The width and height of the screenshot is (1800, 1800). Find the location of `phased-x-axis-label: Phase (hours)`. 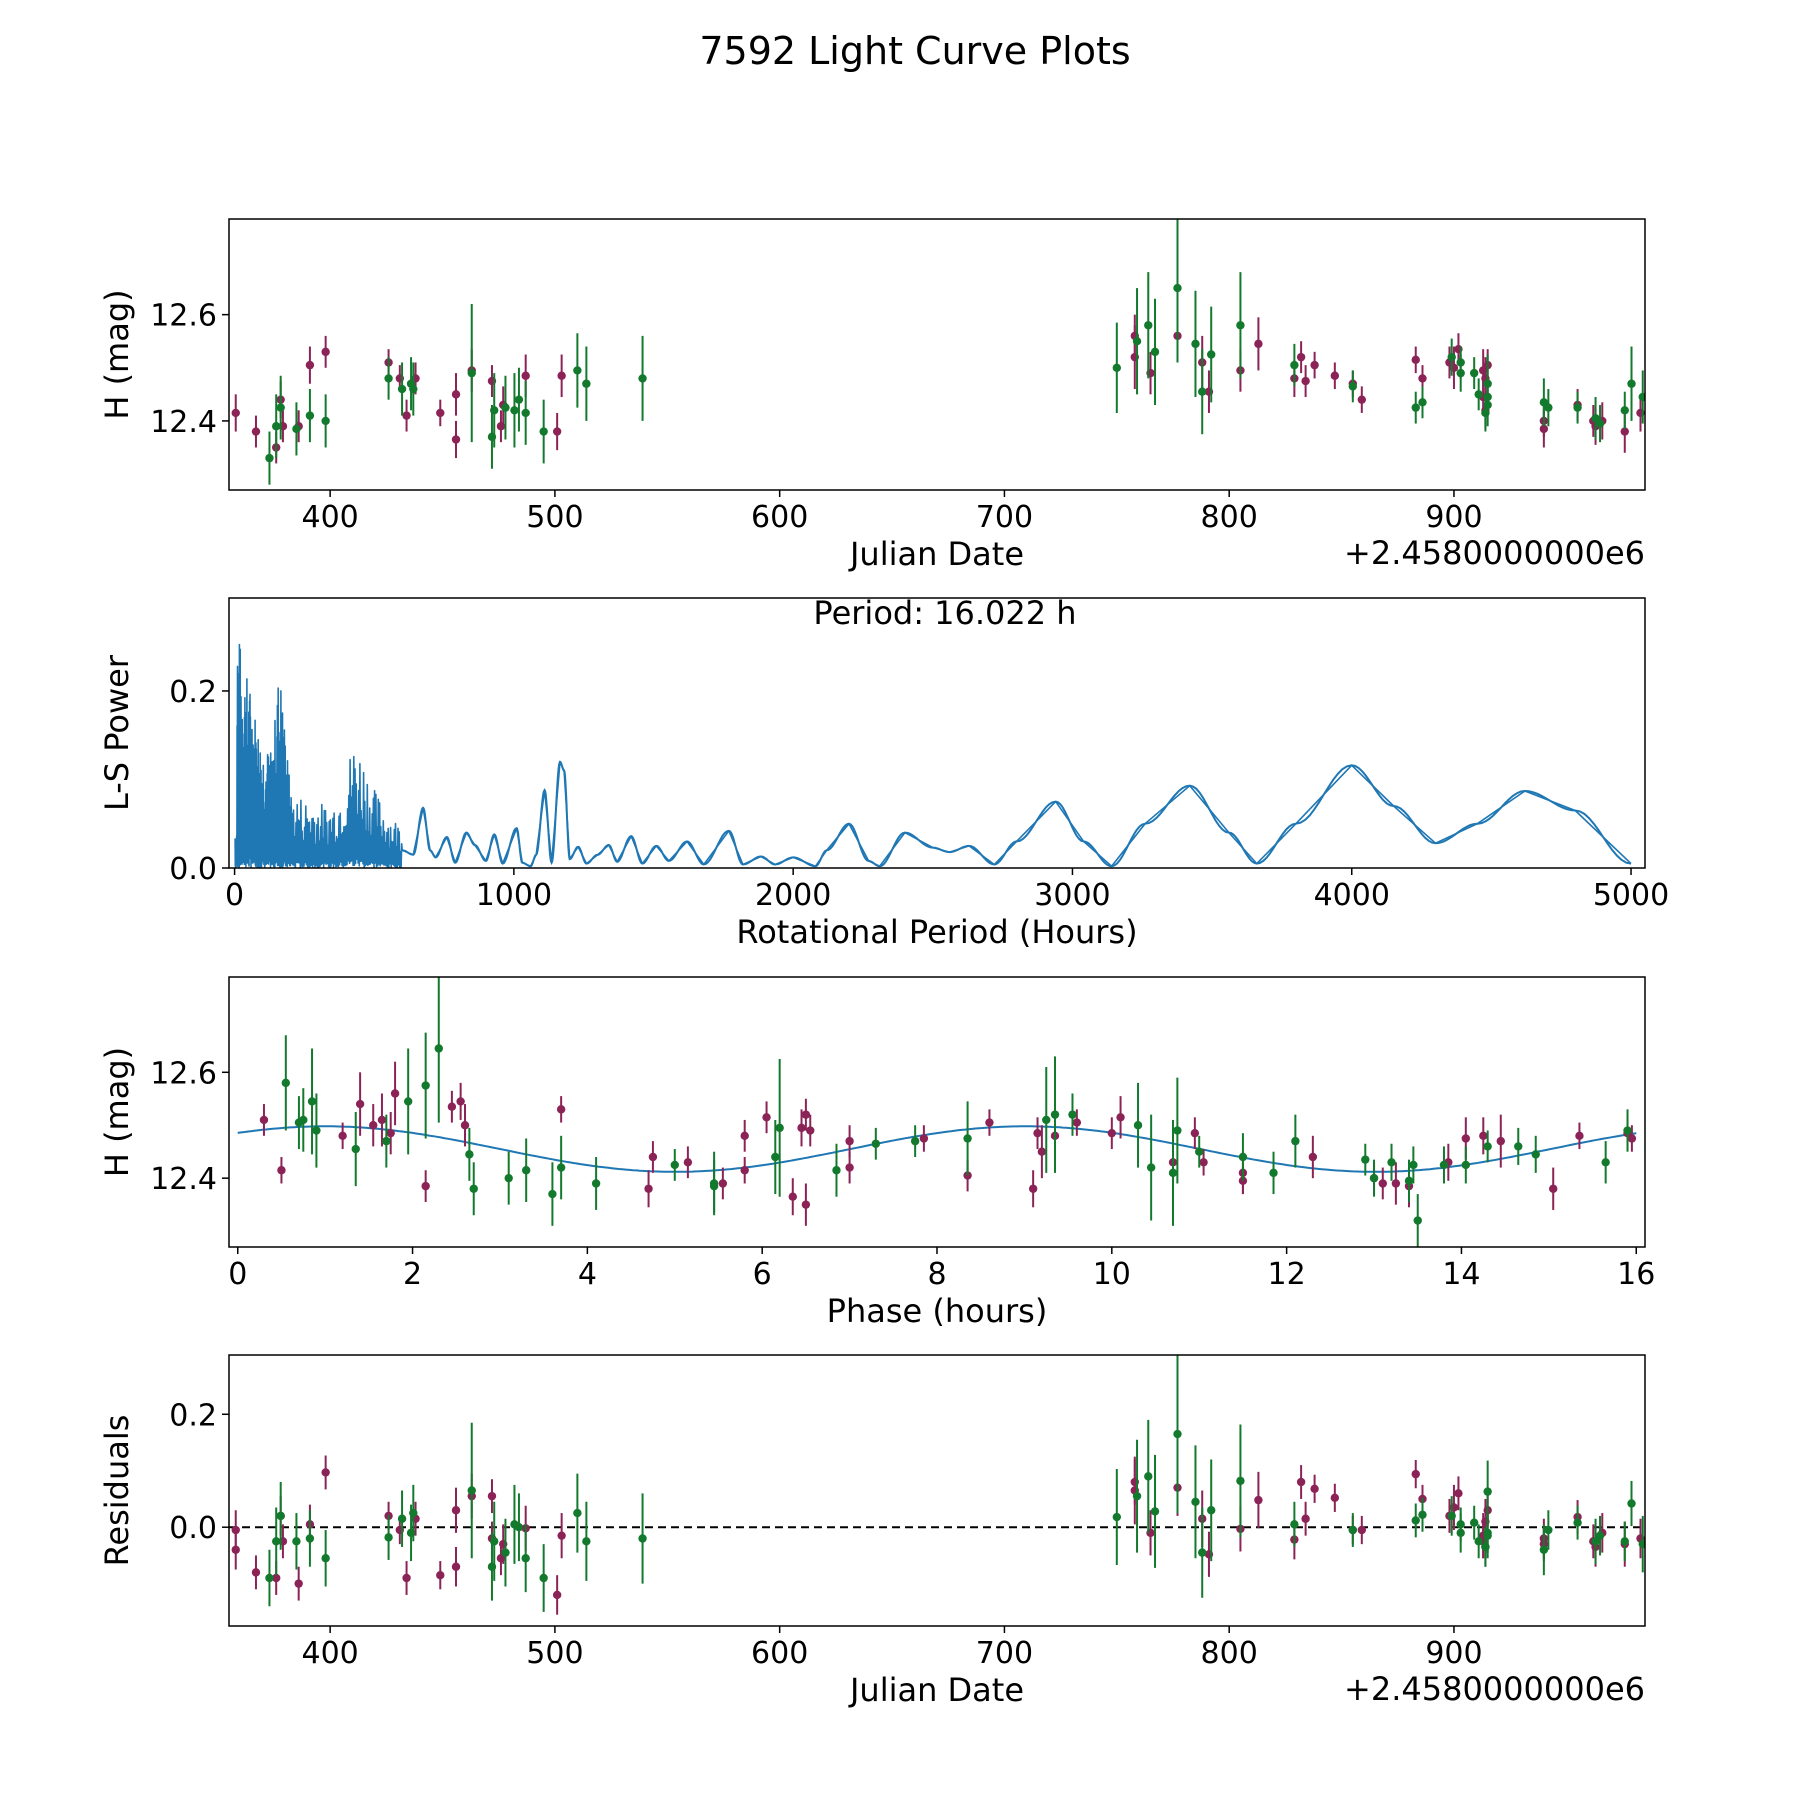

phased-x-axis-label: Phase (hours) is located at coordinates (937, 1311).